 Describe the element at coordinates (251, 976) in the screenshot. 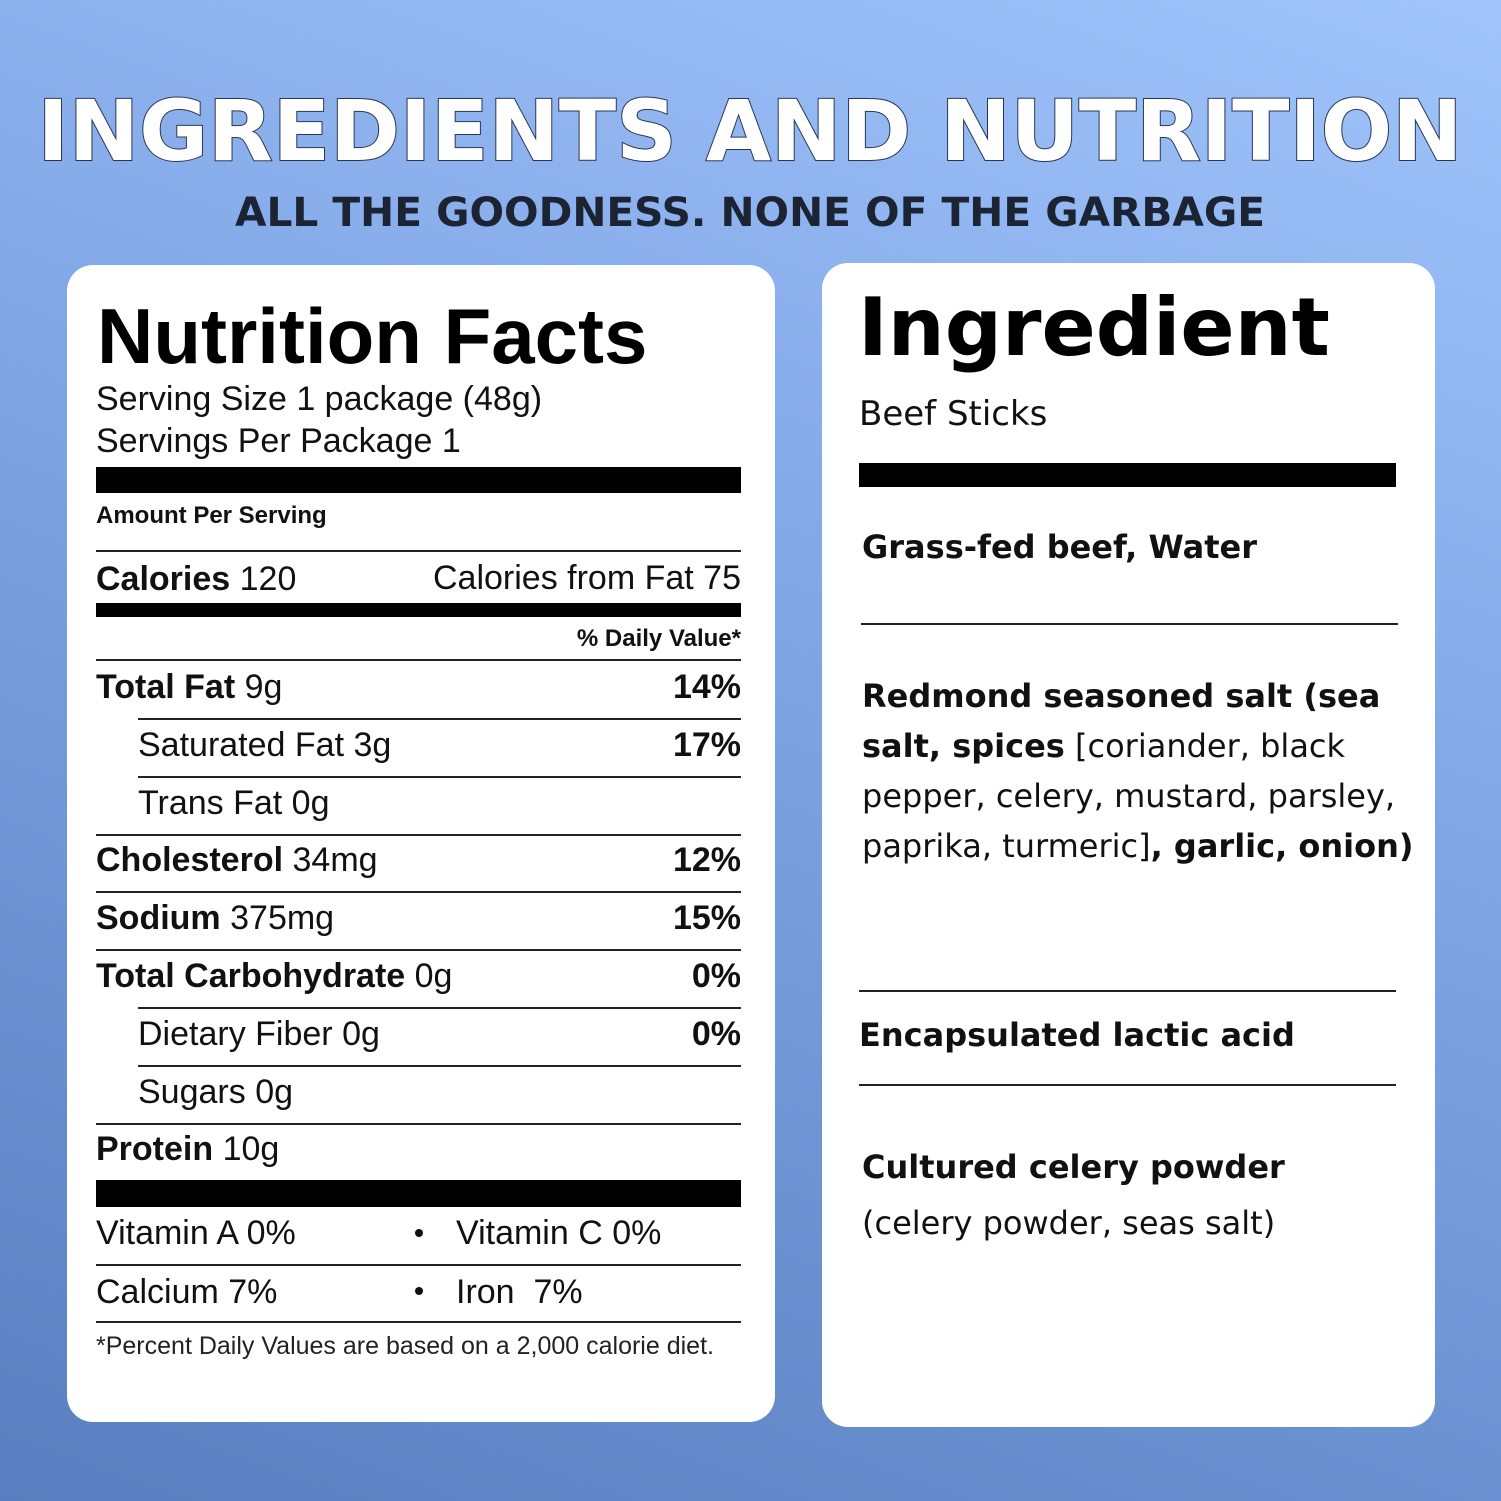

I see `label: Total Carbohydrate` at that location.